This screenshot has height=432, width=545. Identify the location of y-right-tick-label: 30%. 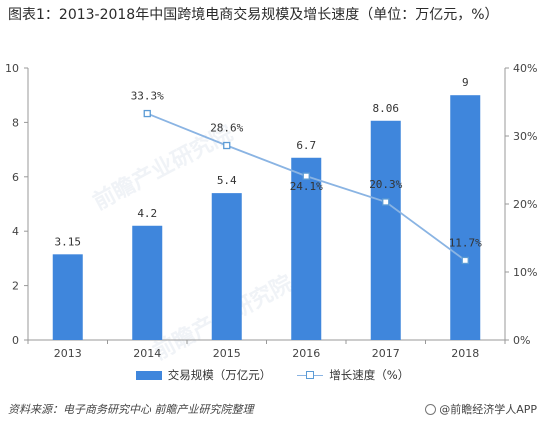
(525, 136).